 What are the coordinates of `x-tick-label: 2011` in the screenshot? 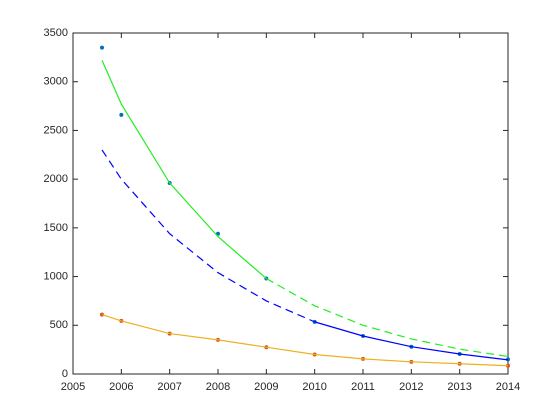 It's located at (363, 387).